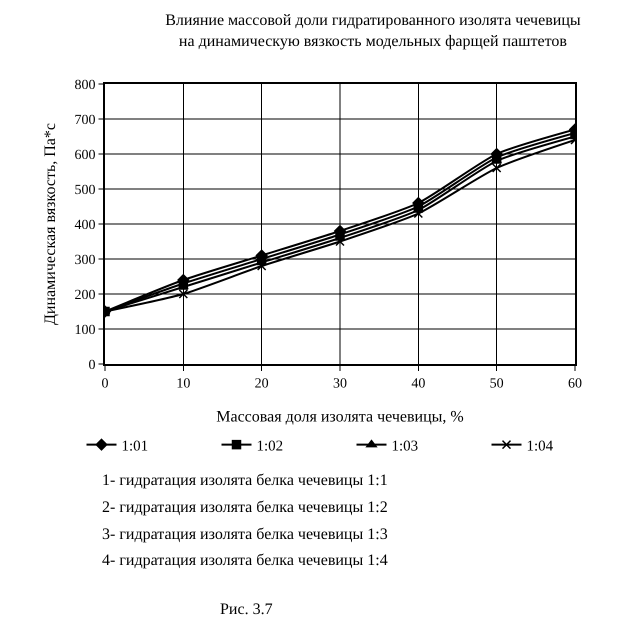 The image size is (643, 625). Describe the element at coordinates (261, 384) in the screenshot. I see `x-tick-label: 20` at that location.